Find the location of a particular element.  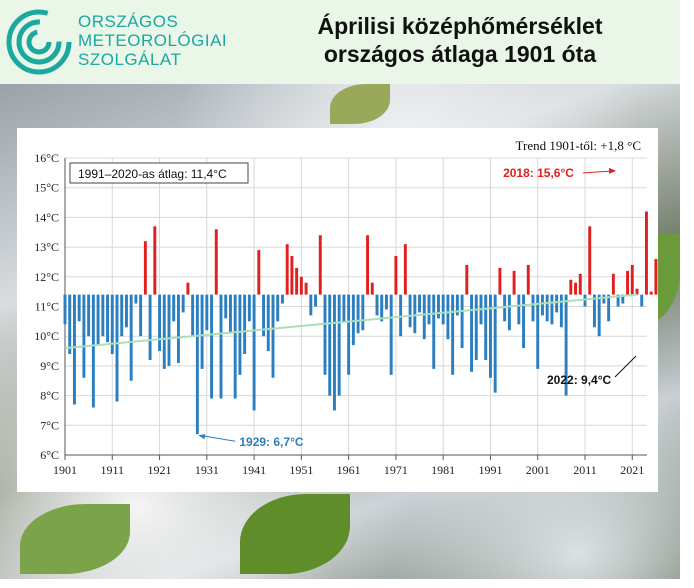

y-tick-label: 8°C is located at coordinates (49, 396).